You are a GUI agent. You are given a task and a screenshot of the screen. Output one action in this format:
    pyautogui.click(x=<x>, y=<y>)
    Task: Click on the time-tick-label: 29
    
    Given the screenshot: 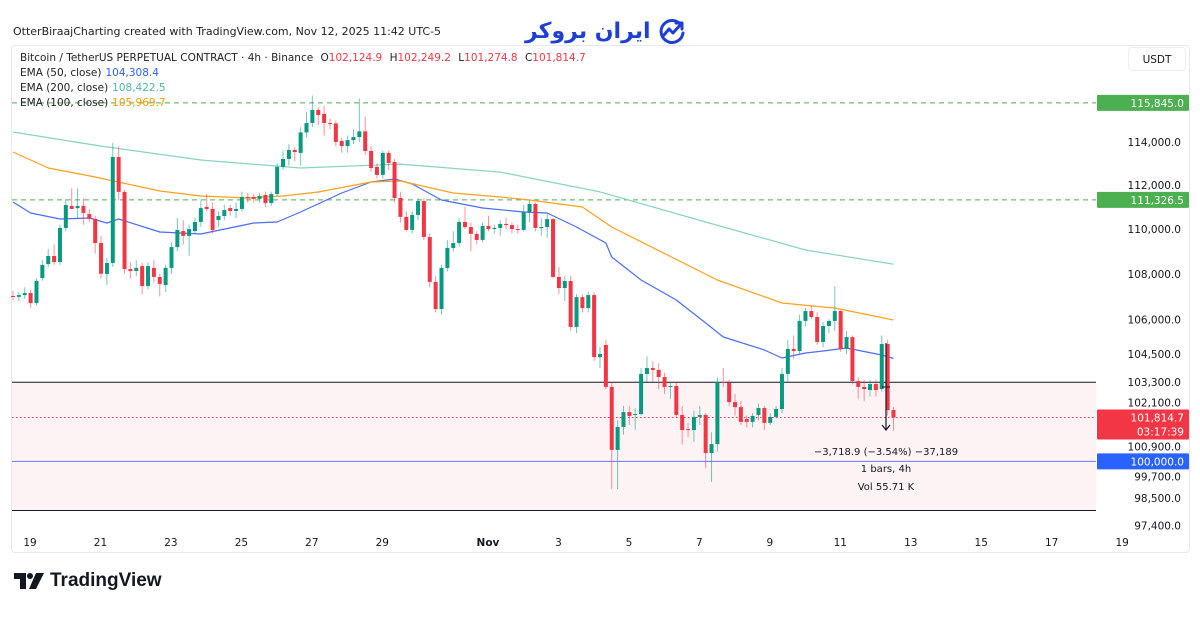 What is the action you would take?
    pyautogui.click(x=382, y=543)
    